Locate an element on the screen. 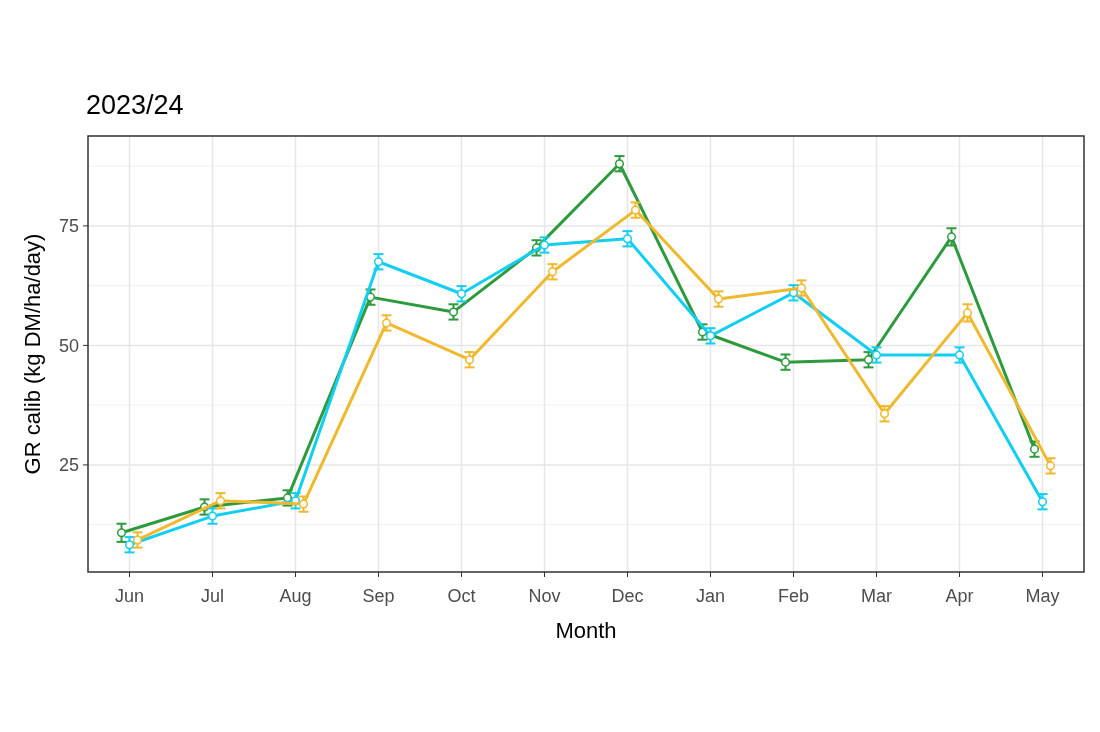 This screenshot has height=732, width=1100. x-tick-label: May is located at coordinates (1042, 596).